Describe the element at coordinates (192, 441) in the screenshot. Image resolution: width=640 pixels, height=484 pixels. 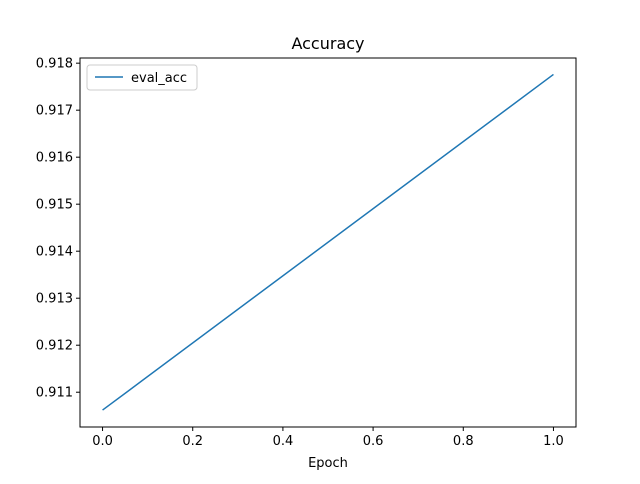
I see `x-tick-label: 0.2` at that location.